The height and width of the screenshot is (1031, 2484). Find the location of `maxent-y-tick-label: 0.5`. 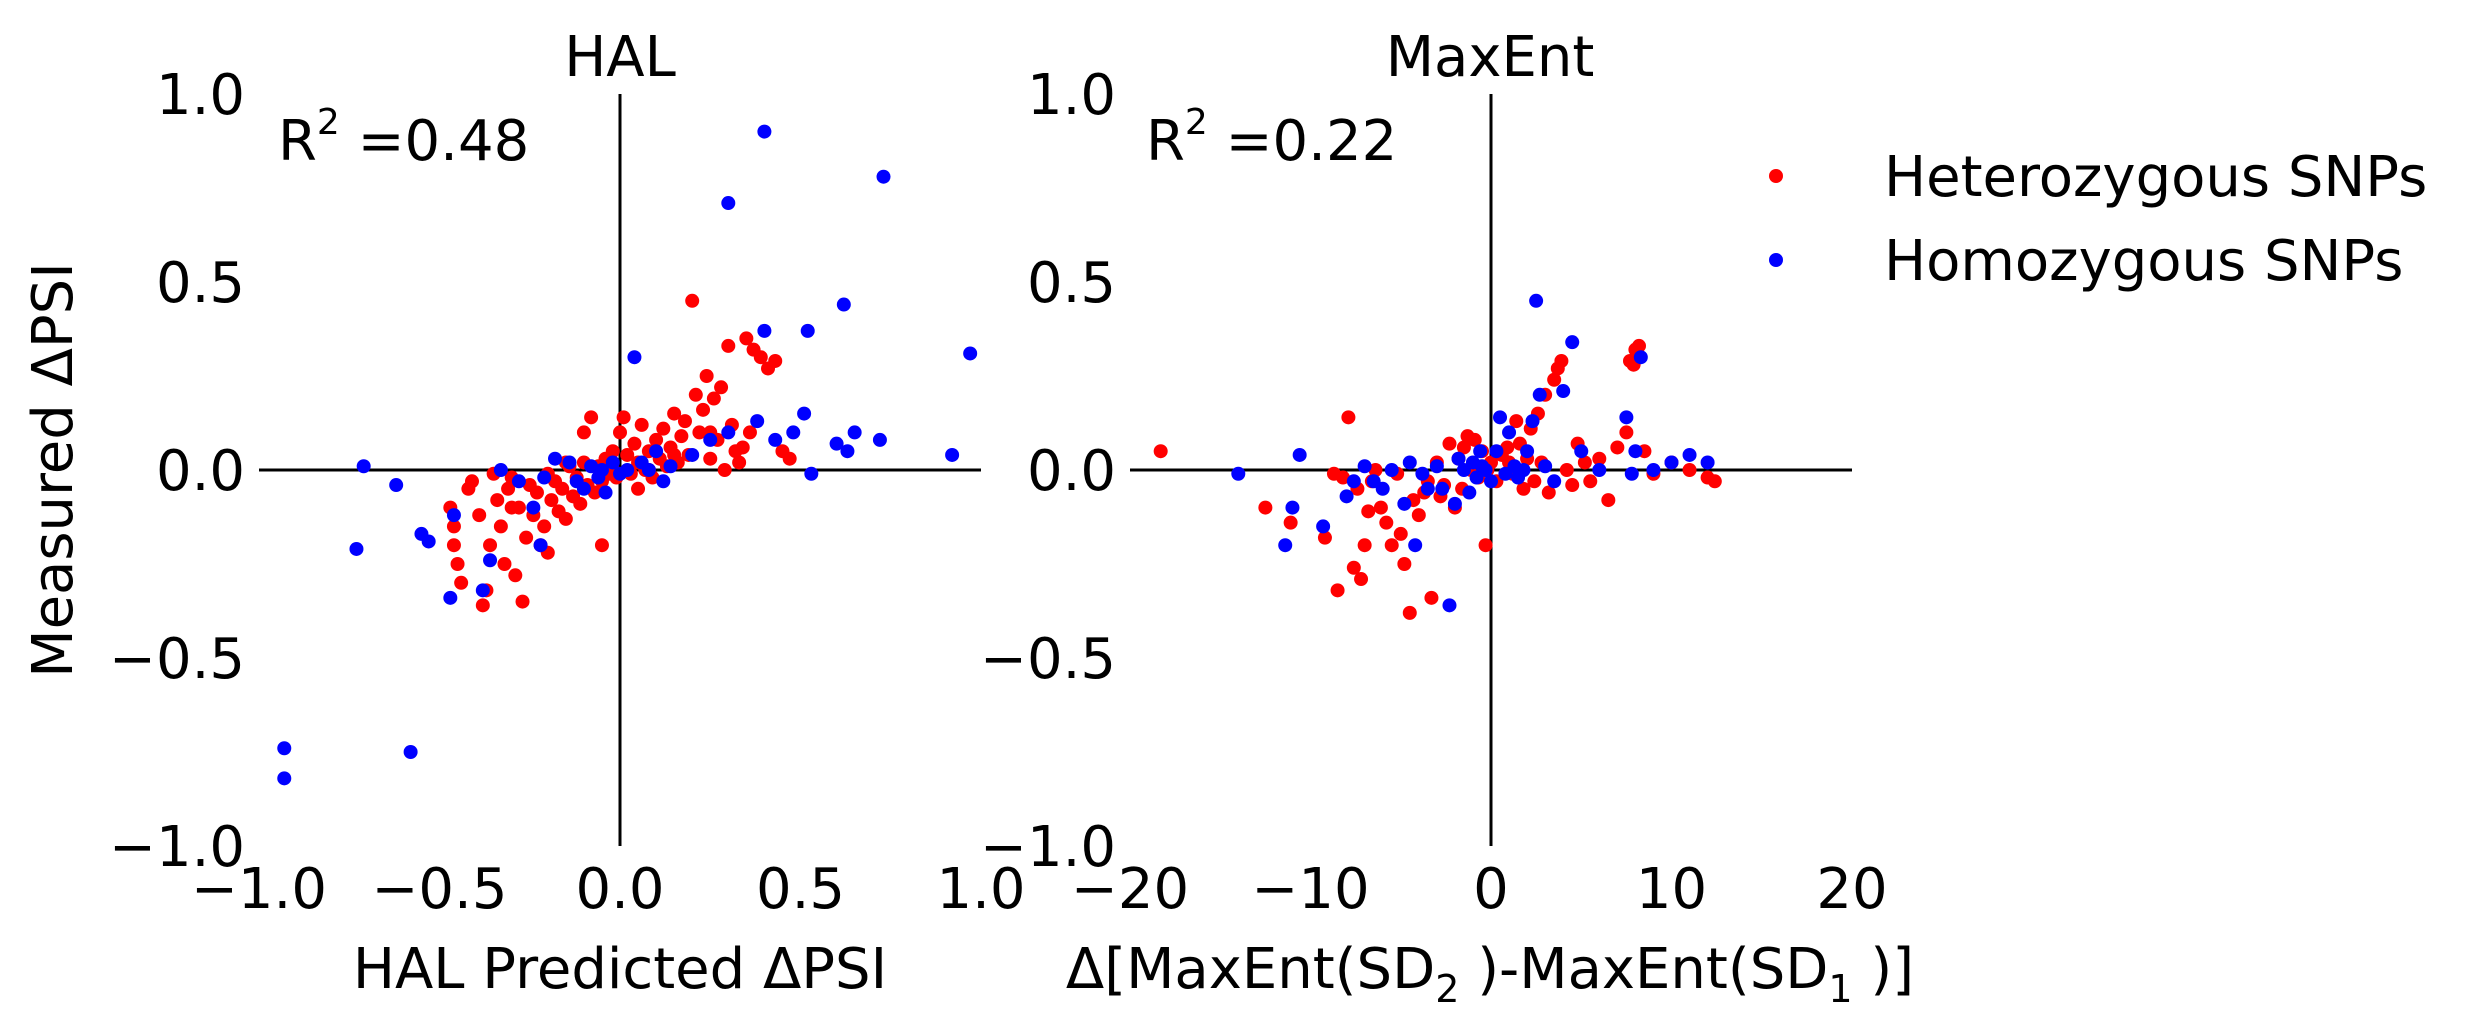

maxent-y-tick-label: 0.5 is located at coordinates (1071, 283).